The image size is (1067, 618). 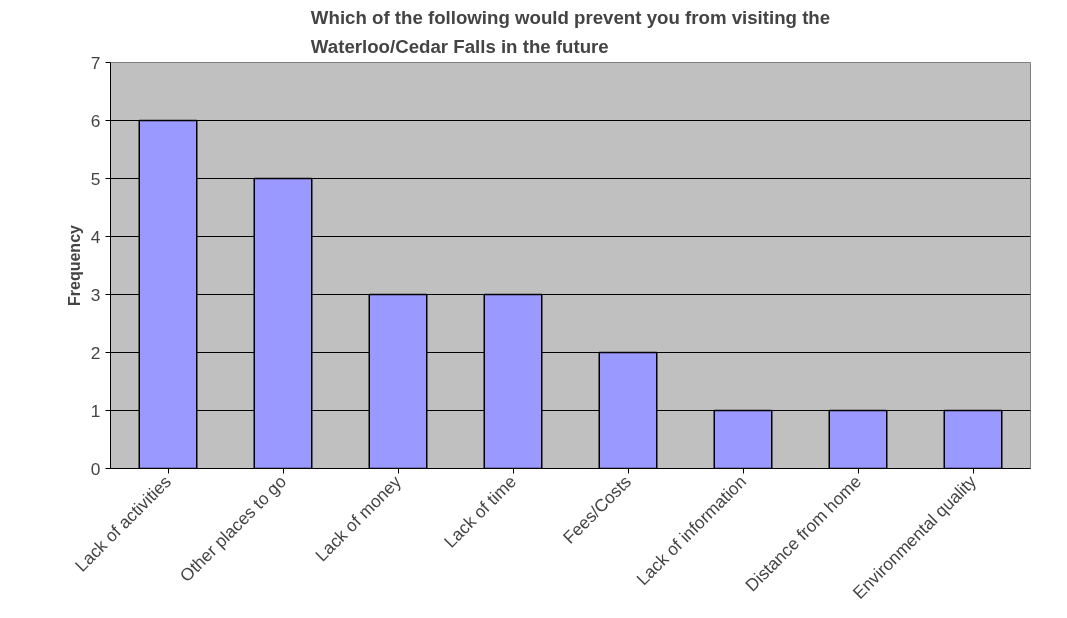 What do you see at coordinates (95, 410) in the screenshot?
I see `y-tick-label: 1` at bounding box center [95, 410].